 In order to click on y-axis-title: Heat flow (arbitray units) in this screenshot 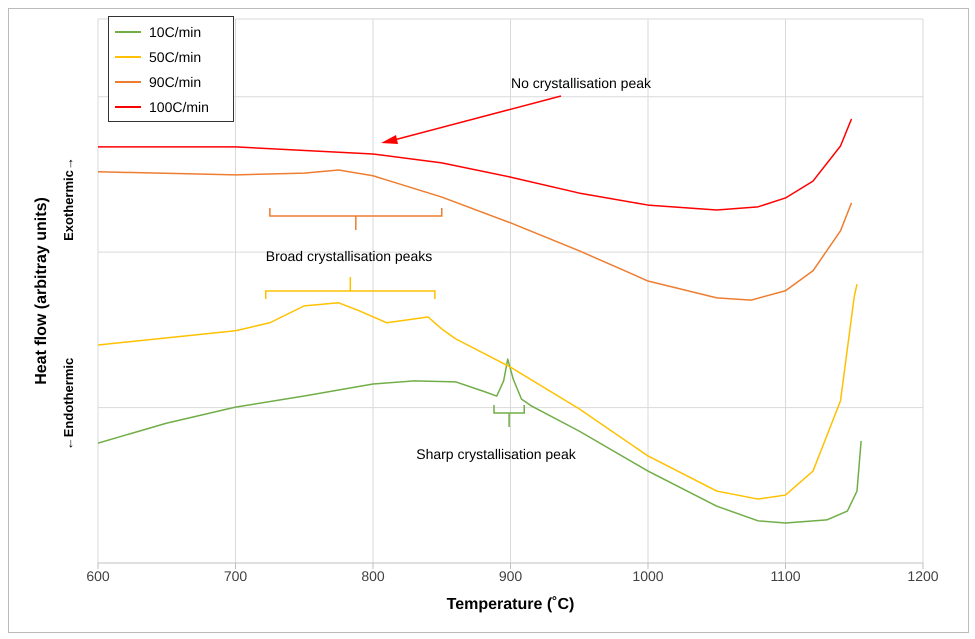, I will do `click(41, 291)`.